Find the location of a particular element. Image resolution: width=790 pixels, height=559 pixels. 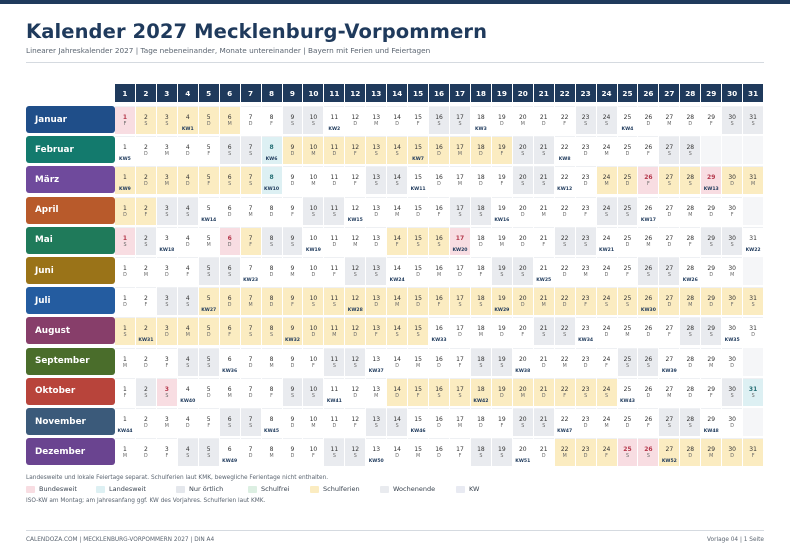

day-cell: 24 KW21 is located at coordinates (606, 240).